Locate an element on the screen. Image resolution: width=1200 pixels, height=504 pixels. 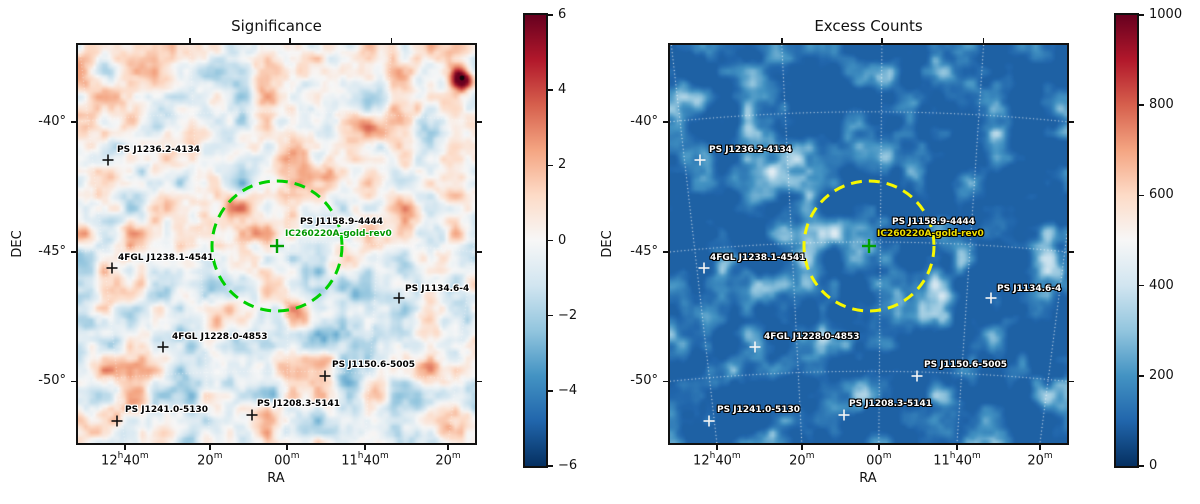
y-tick-label: -50° is located at coordinates (52, 381).